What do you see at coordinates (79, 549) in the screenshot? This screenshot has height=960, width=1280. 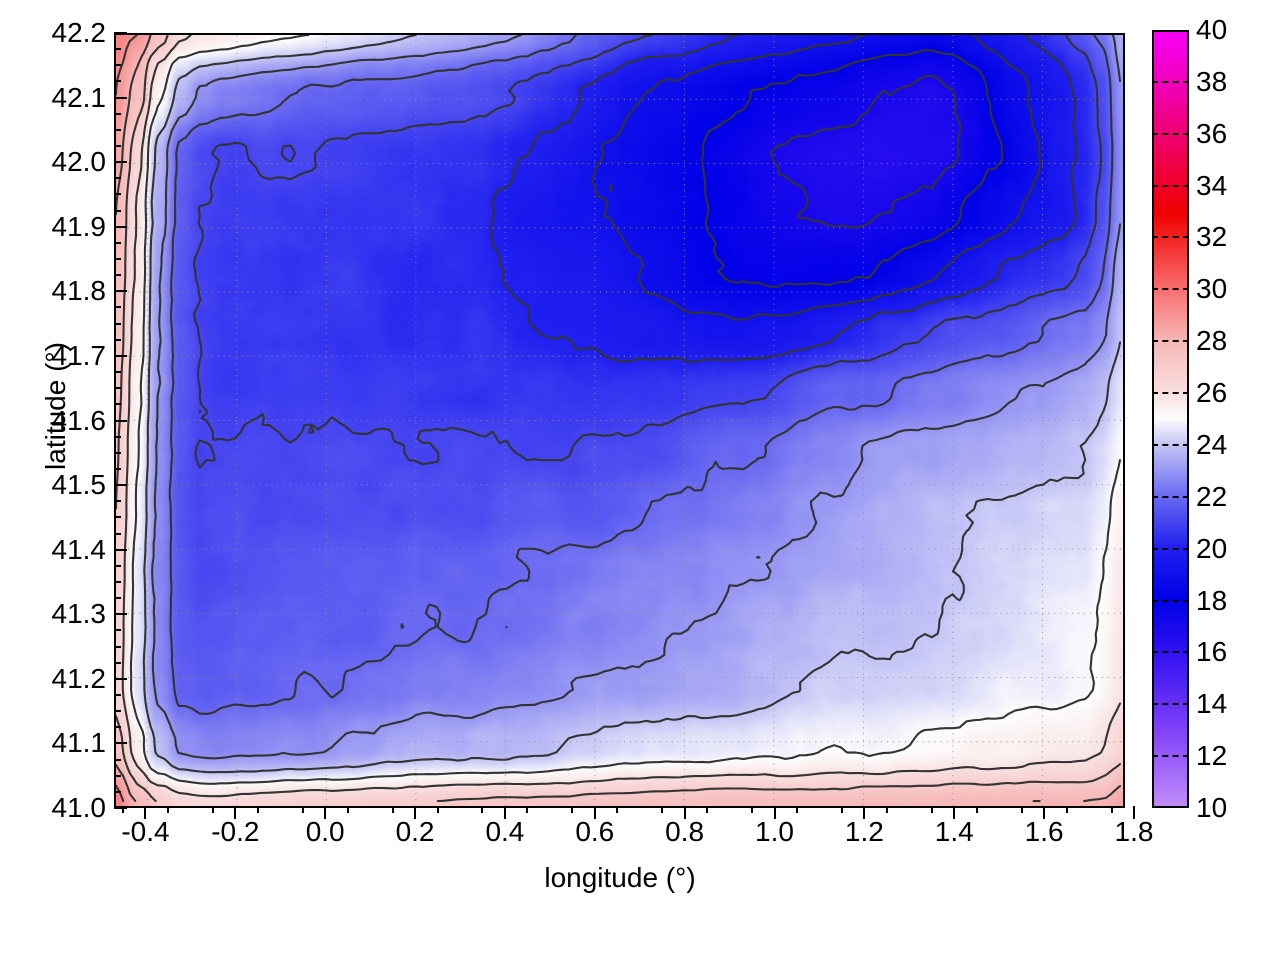 I see `y-tick-label: 41.4` at bounding box center [79, 549].